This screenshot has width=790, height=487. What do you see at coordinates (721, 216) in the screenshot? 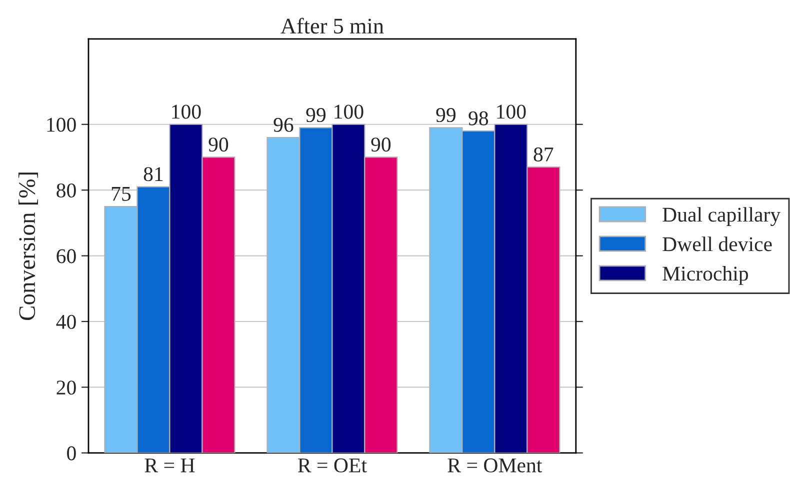
I see `legend-label: Dual capillary` at bounding box center [721, 216].